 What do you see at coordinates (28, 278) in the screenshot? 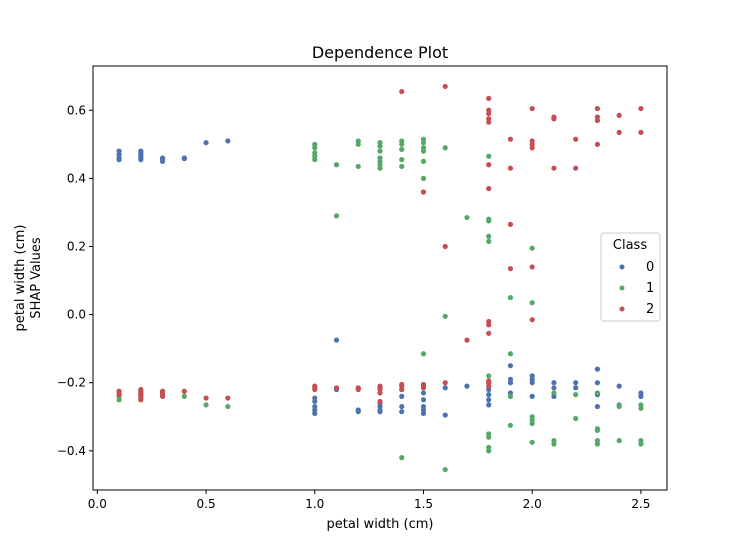
I see `y-axis-label: petal width (cm) SHAP Values` at bounding box center [28, 278].